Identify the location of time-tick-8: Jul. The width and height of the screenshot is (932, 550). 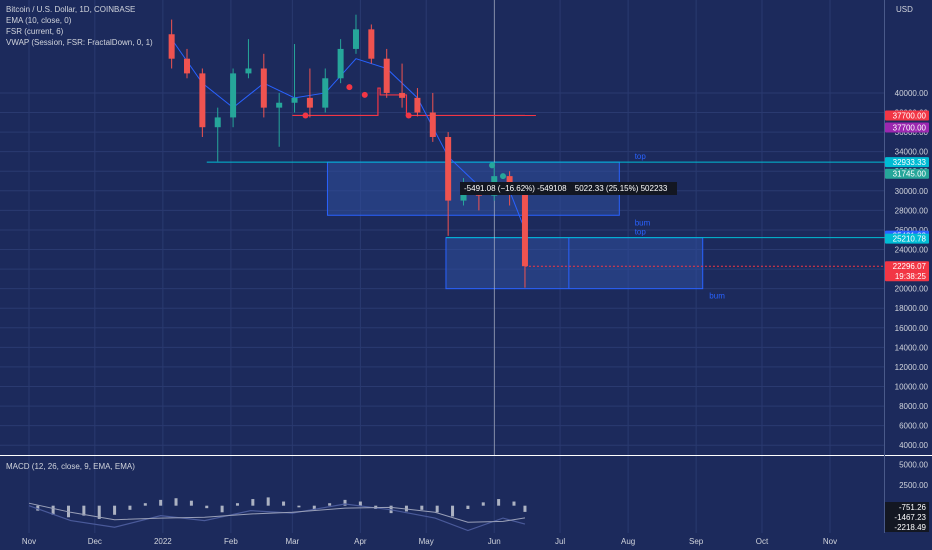
(560, 541).